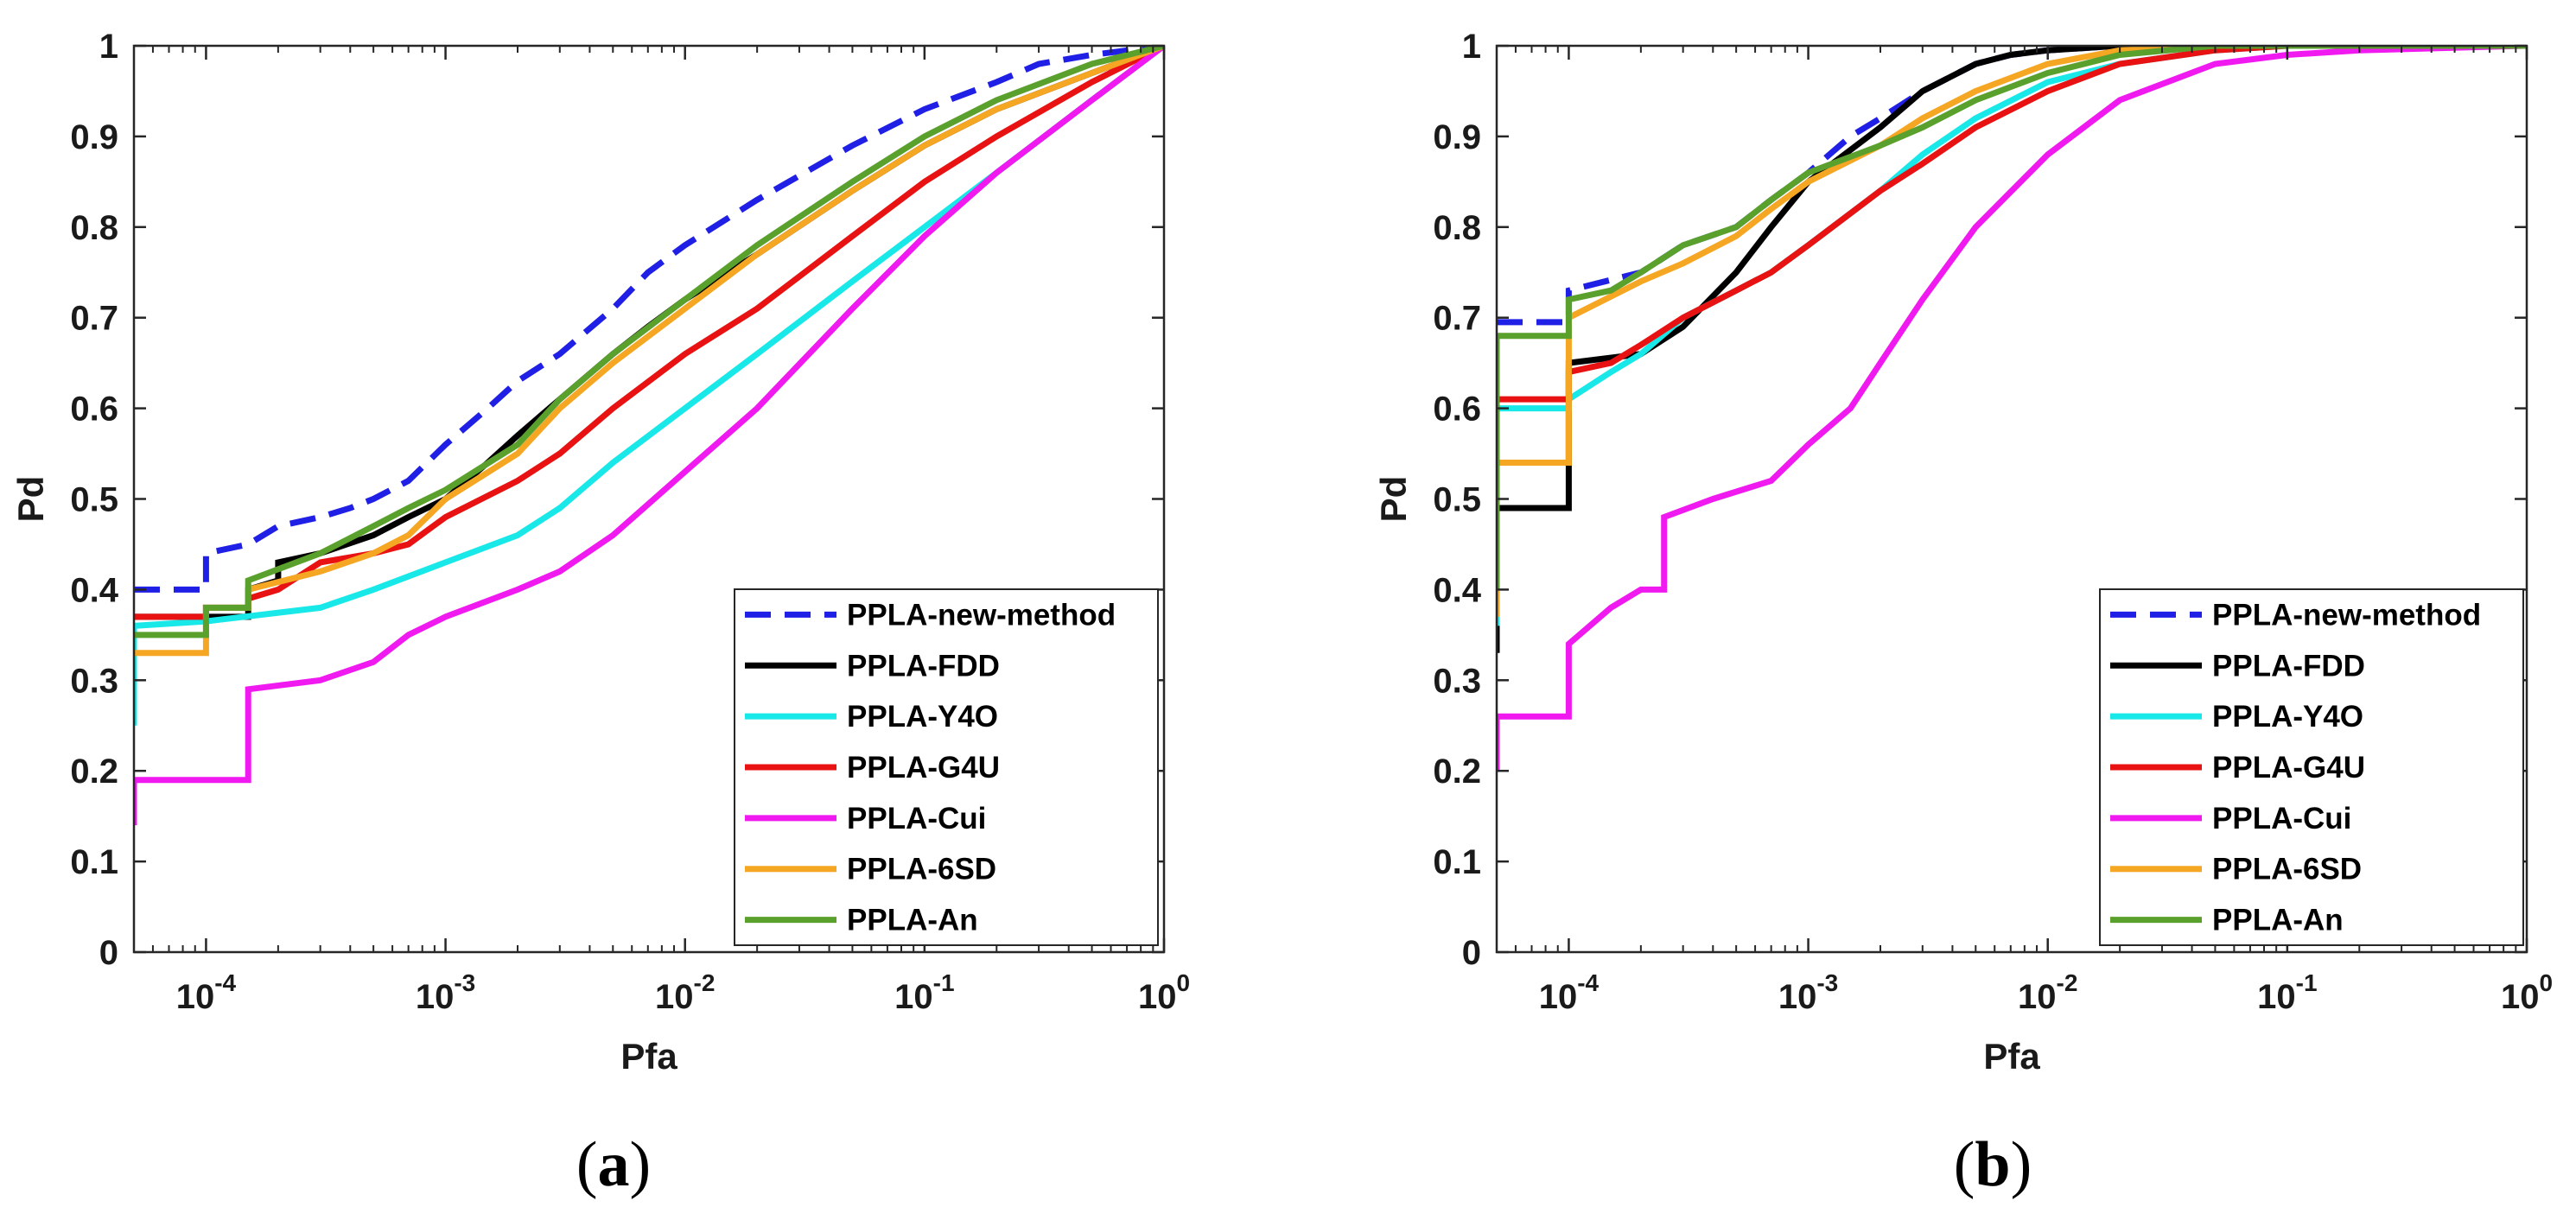 This screenshot has width=2576, height=1207. I want to click on panel-caption: (b), so click(1993, 1164).